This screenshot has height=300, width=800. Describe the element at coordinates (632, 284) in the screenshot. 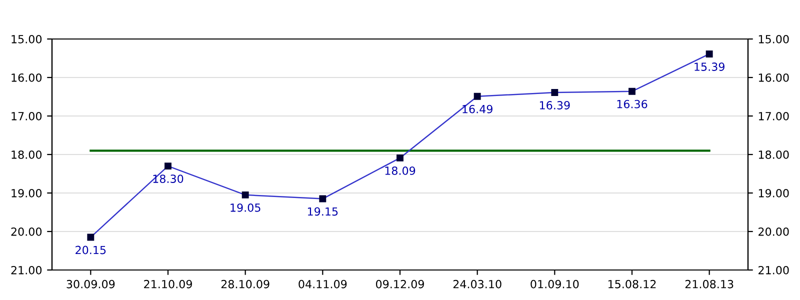

I see `x-tick-label: 15.08.12` at that location.